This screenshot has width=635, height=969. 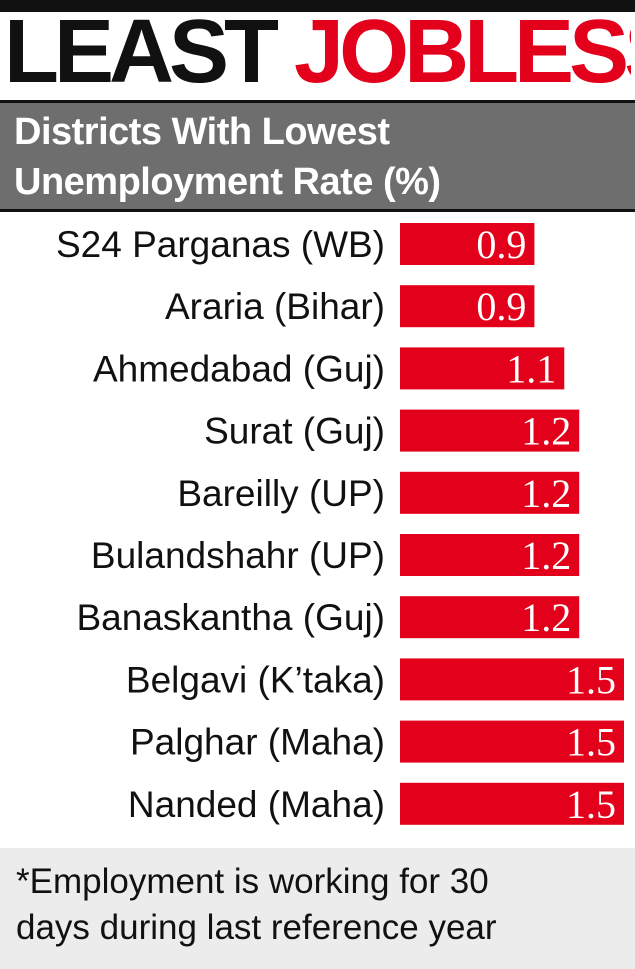 I want to click on category-label: Ahmedabad (Guj), so click(x=239, y=368).